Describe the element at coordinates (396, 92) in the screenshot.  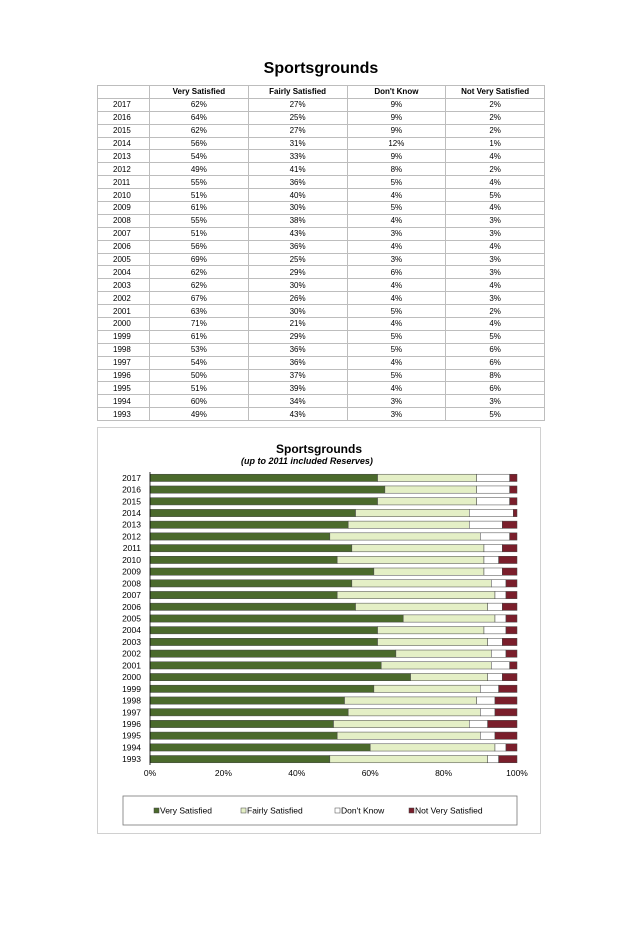
I see `column-header: Don't Know` at that location.